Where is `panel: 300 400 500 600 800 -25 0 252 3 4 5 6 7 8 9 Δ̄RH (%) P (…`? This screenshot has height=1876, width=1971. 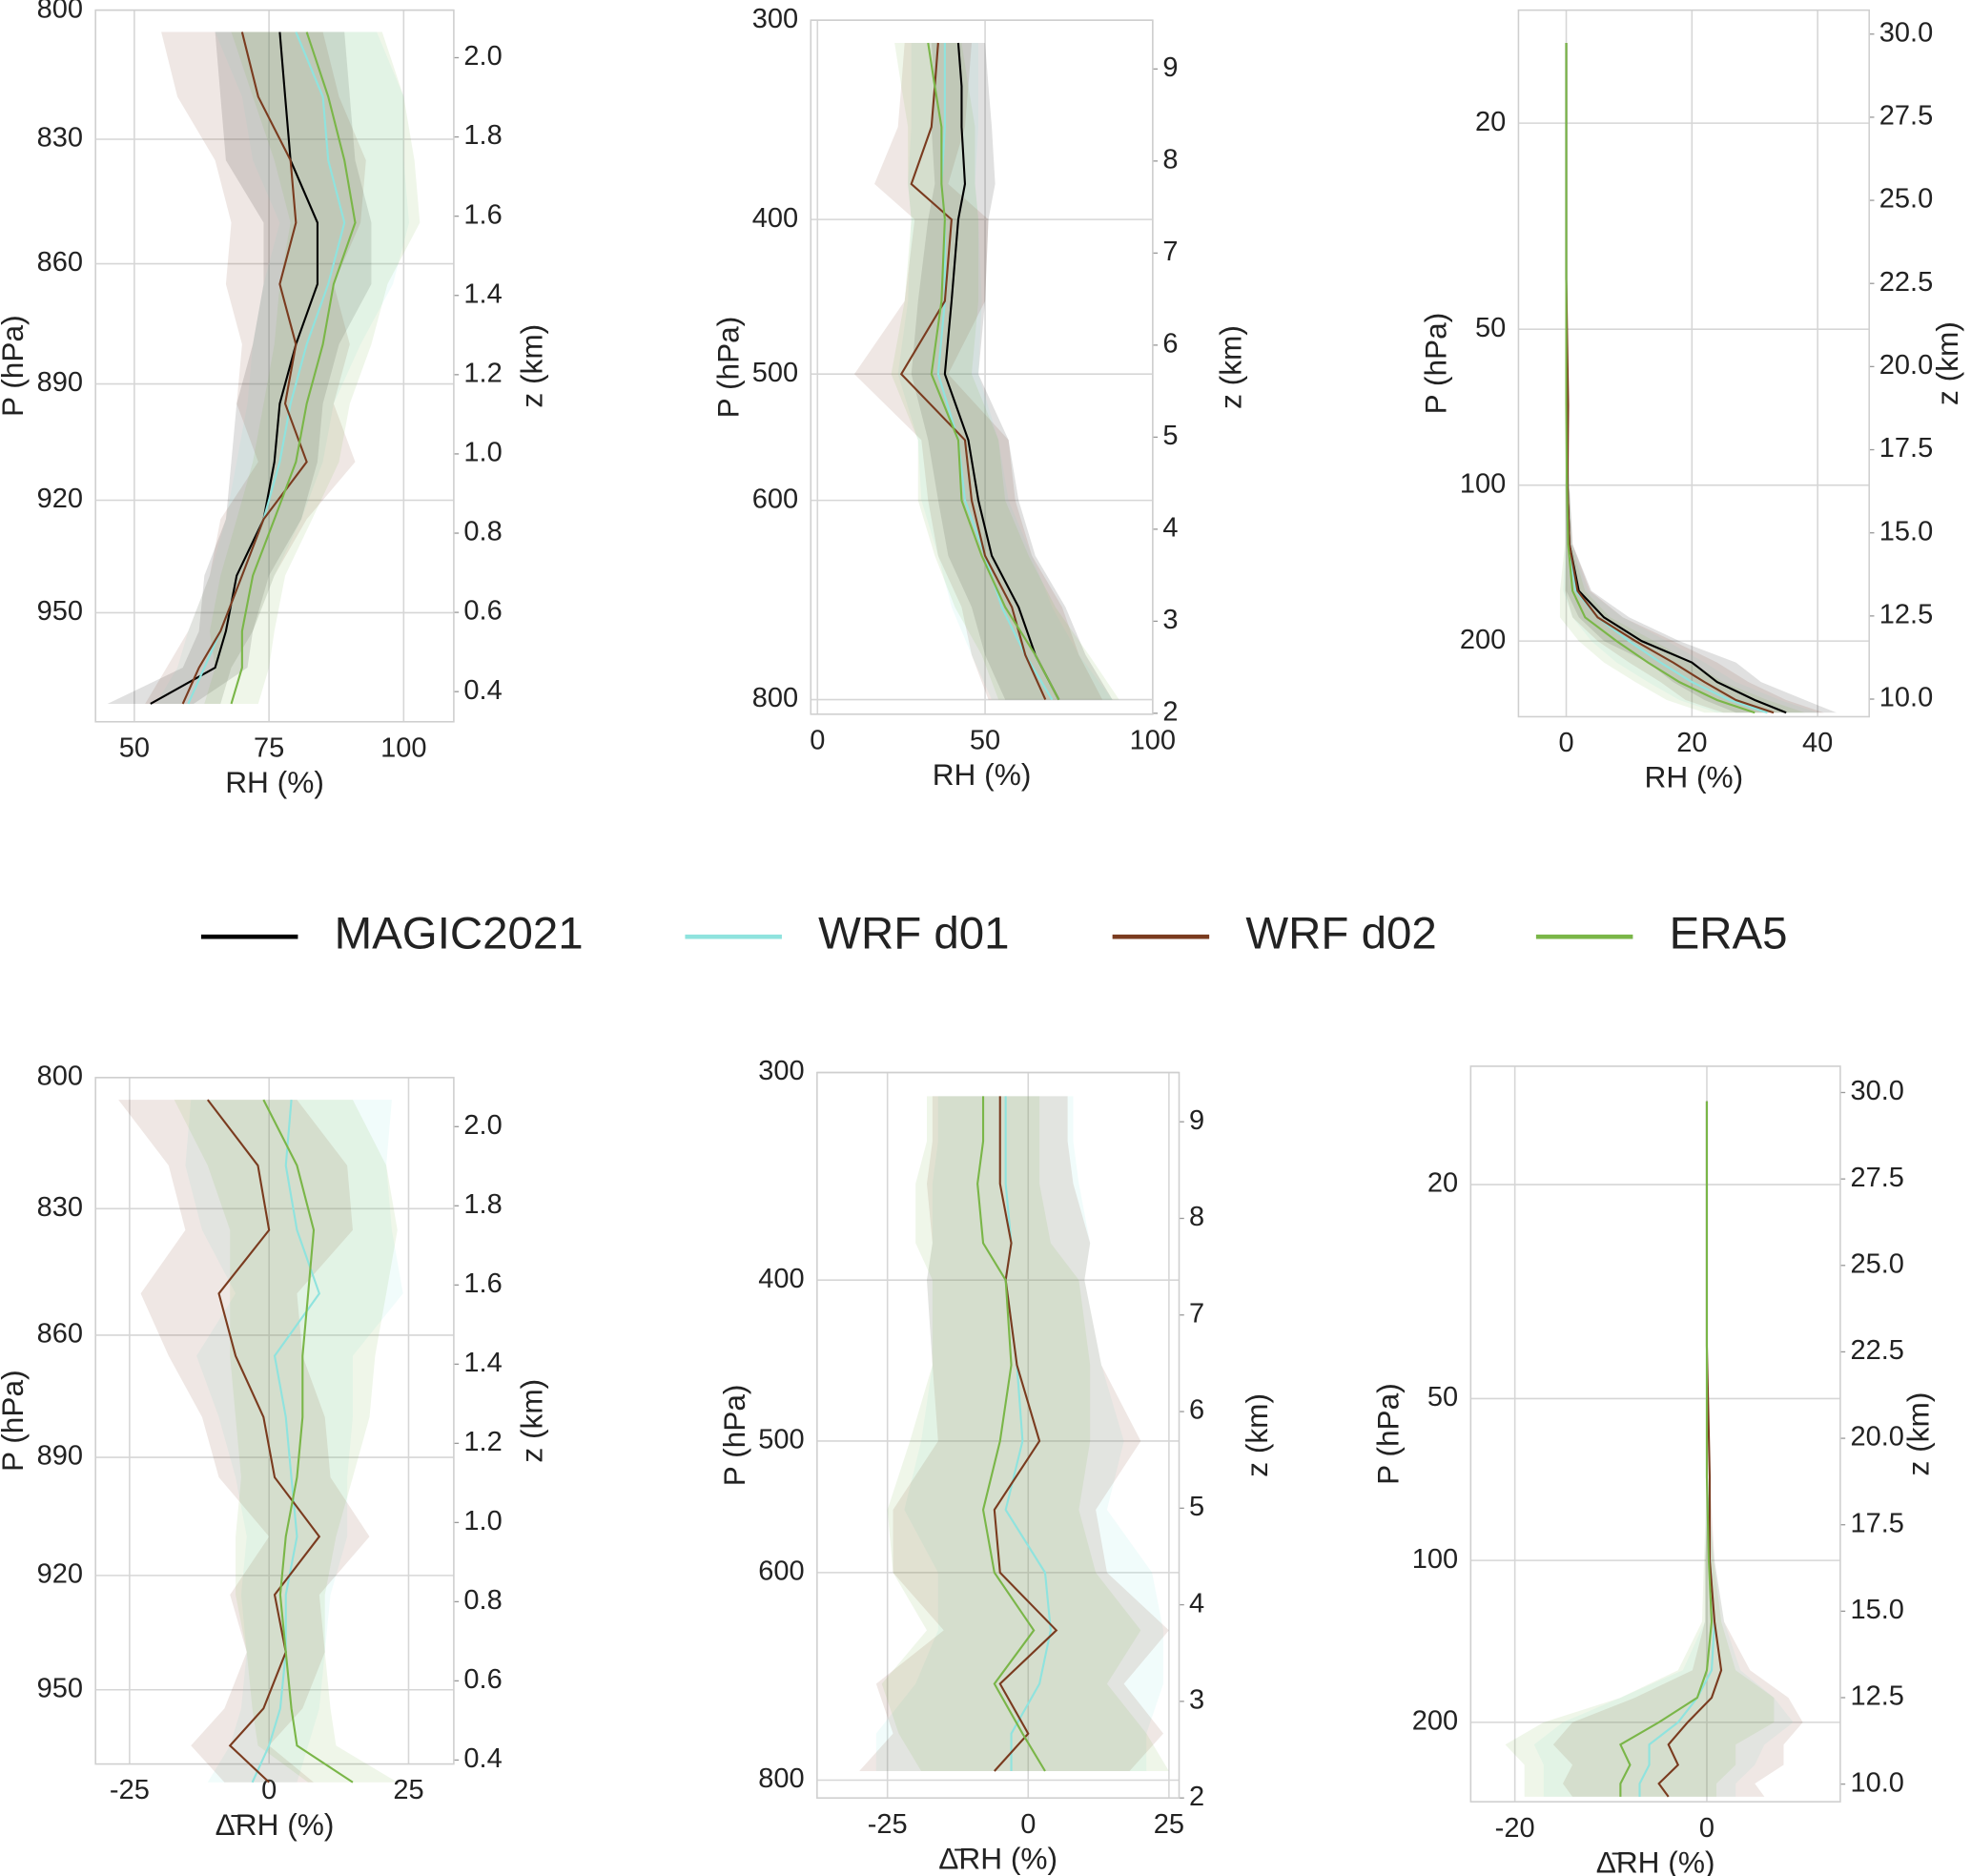
panel: 300 400 500 600 800 -25 0 252 3 4 5 6 7 8 9 Δ̄RH (%) P (… is located at coordinates (995, 1465).